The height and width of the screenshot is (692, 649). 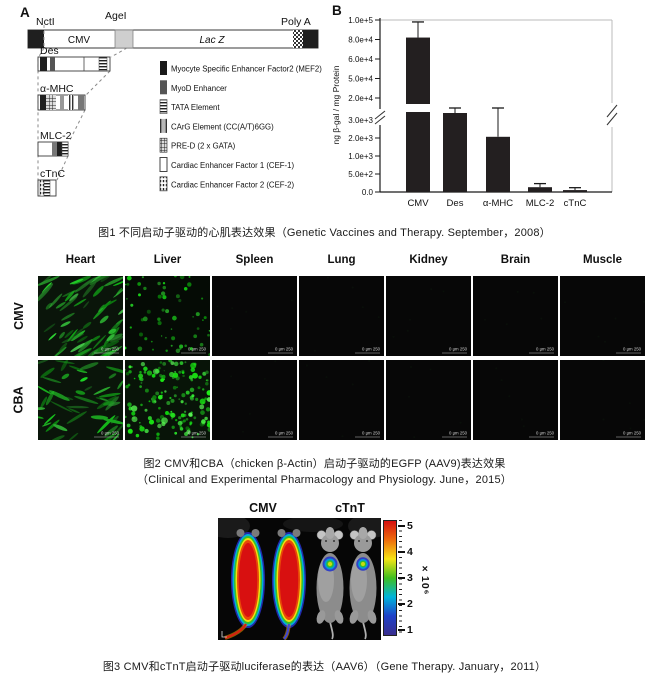 I want to click on legend-label: Cardiac Enhancer Factor 1 (CEF-1), so click(x=232, y=165).